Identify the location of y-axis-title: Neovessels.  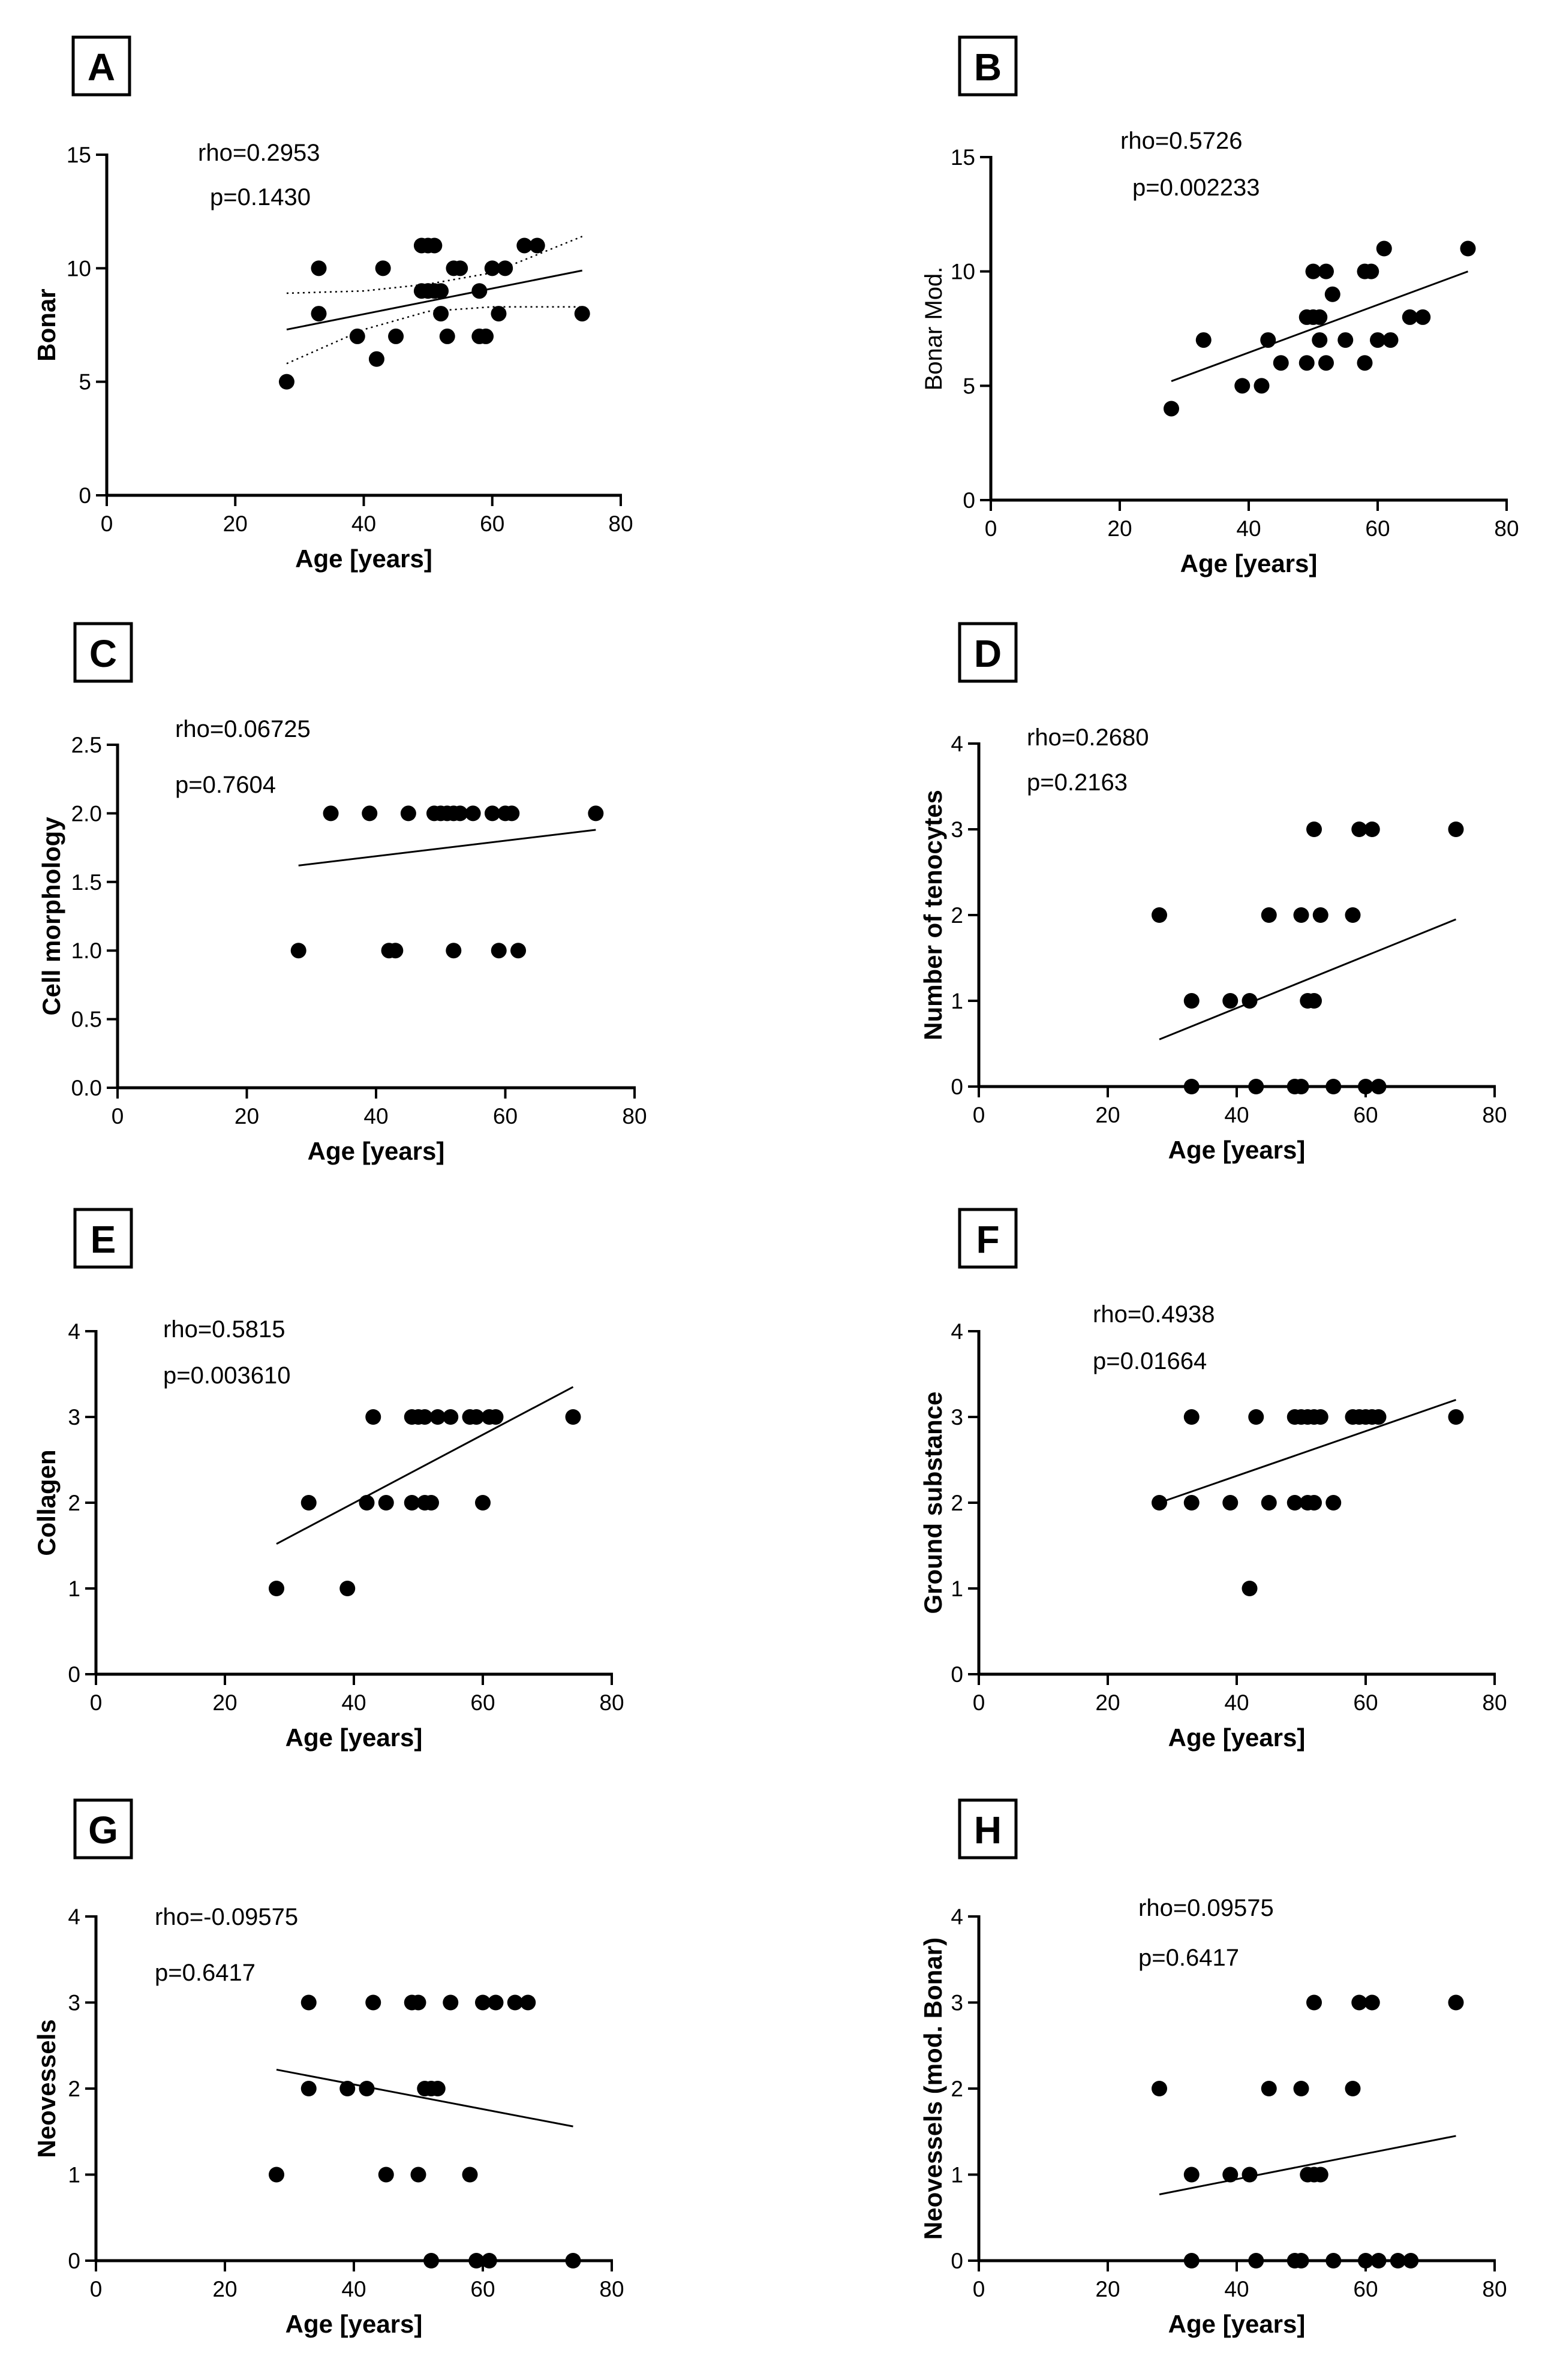
(46, 2088).